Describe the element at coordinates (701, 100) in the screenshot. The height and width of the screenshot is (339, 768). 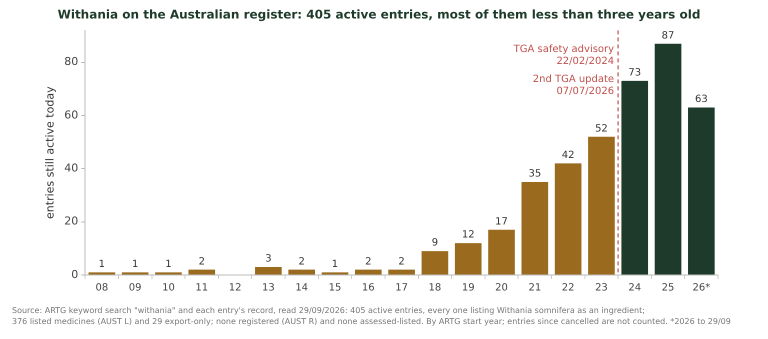
I see `data-label: 63` at that location.